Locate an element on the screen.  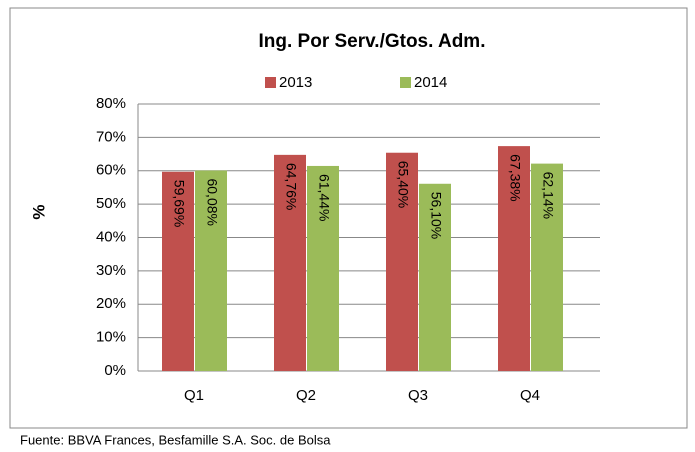
y-tick-label: 40% is located at coordinates (111, 236).